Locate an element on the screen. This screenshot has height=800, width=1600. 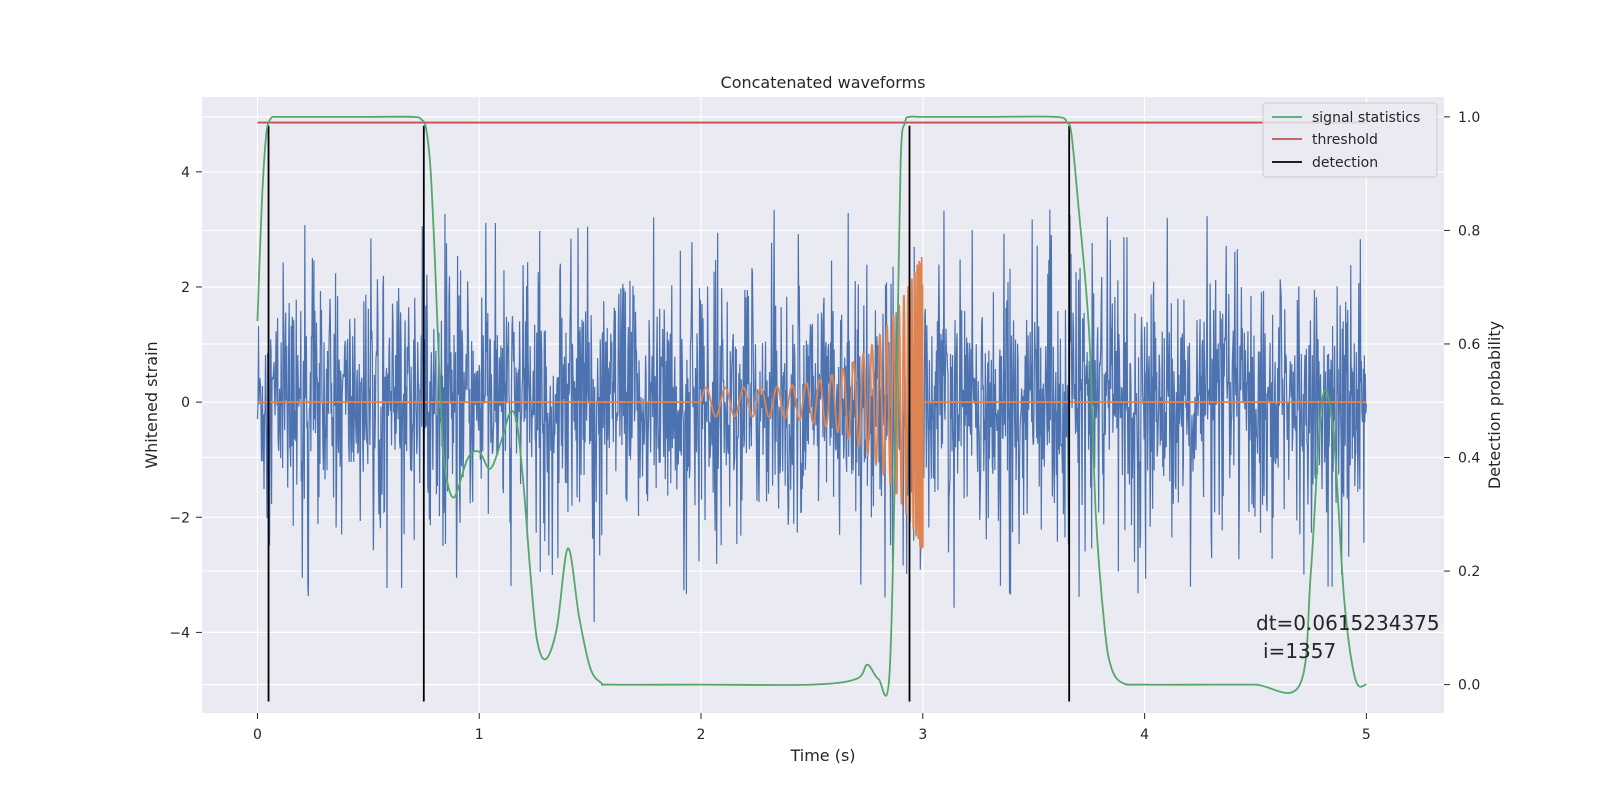
y-right-tick-label: 0.4 is located at coordinates (1469, 459).